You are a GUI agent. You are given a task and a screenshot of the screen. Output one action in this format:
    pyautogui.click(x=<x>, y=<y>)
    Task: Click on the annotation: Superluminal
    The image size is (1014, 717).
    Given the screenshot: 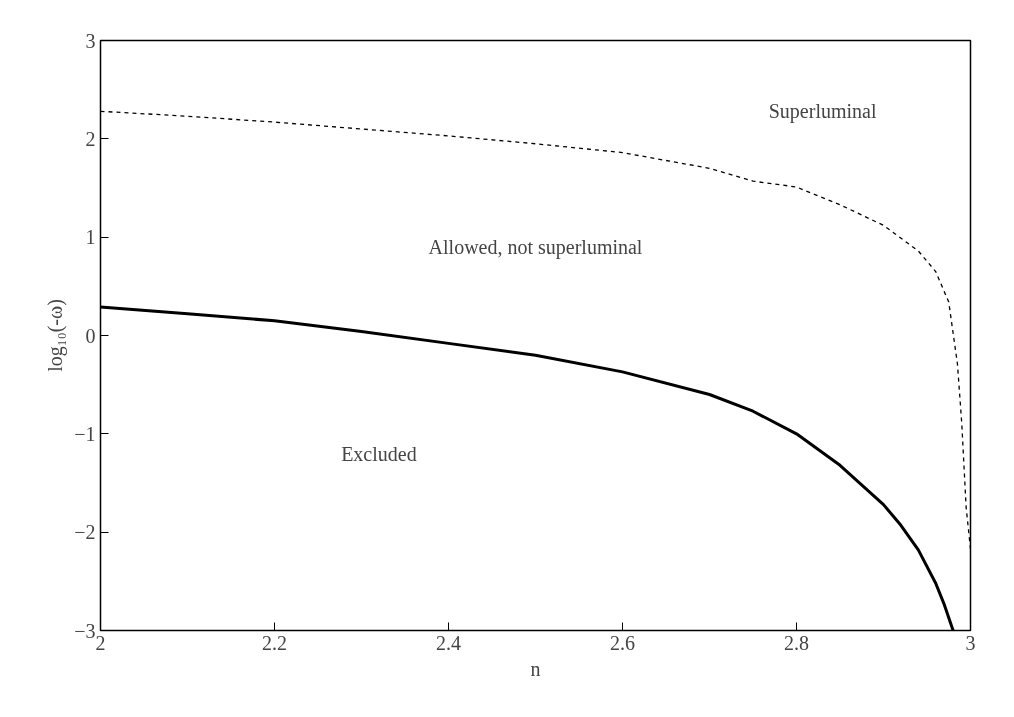 What is the action you would take?
    pyautogui.click(x=822, y=112)
    